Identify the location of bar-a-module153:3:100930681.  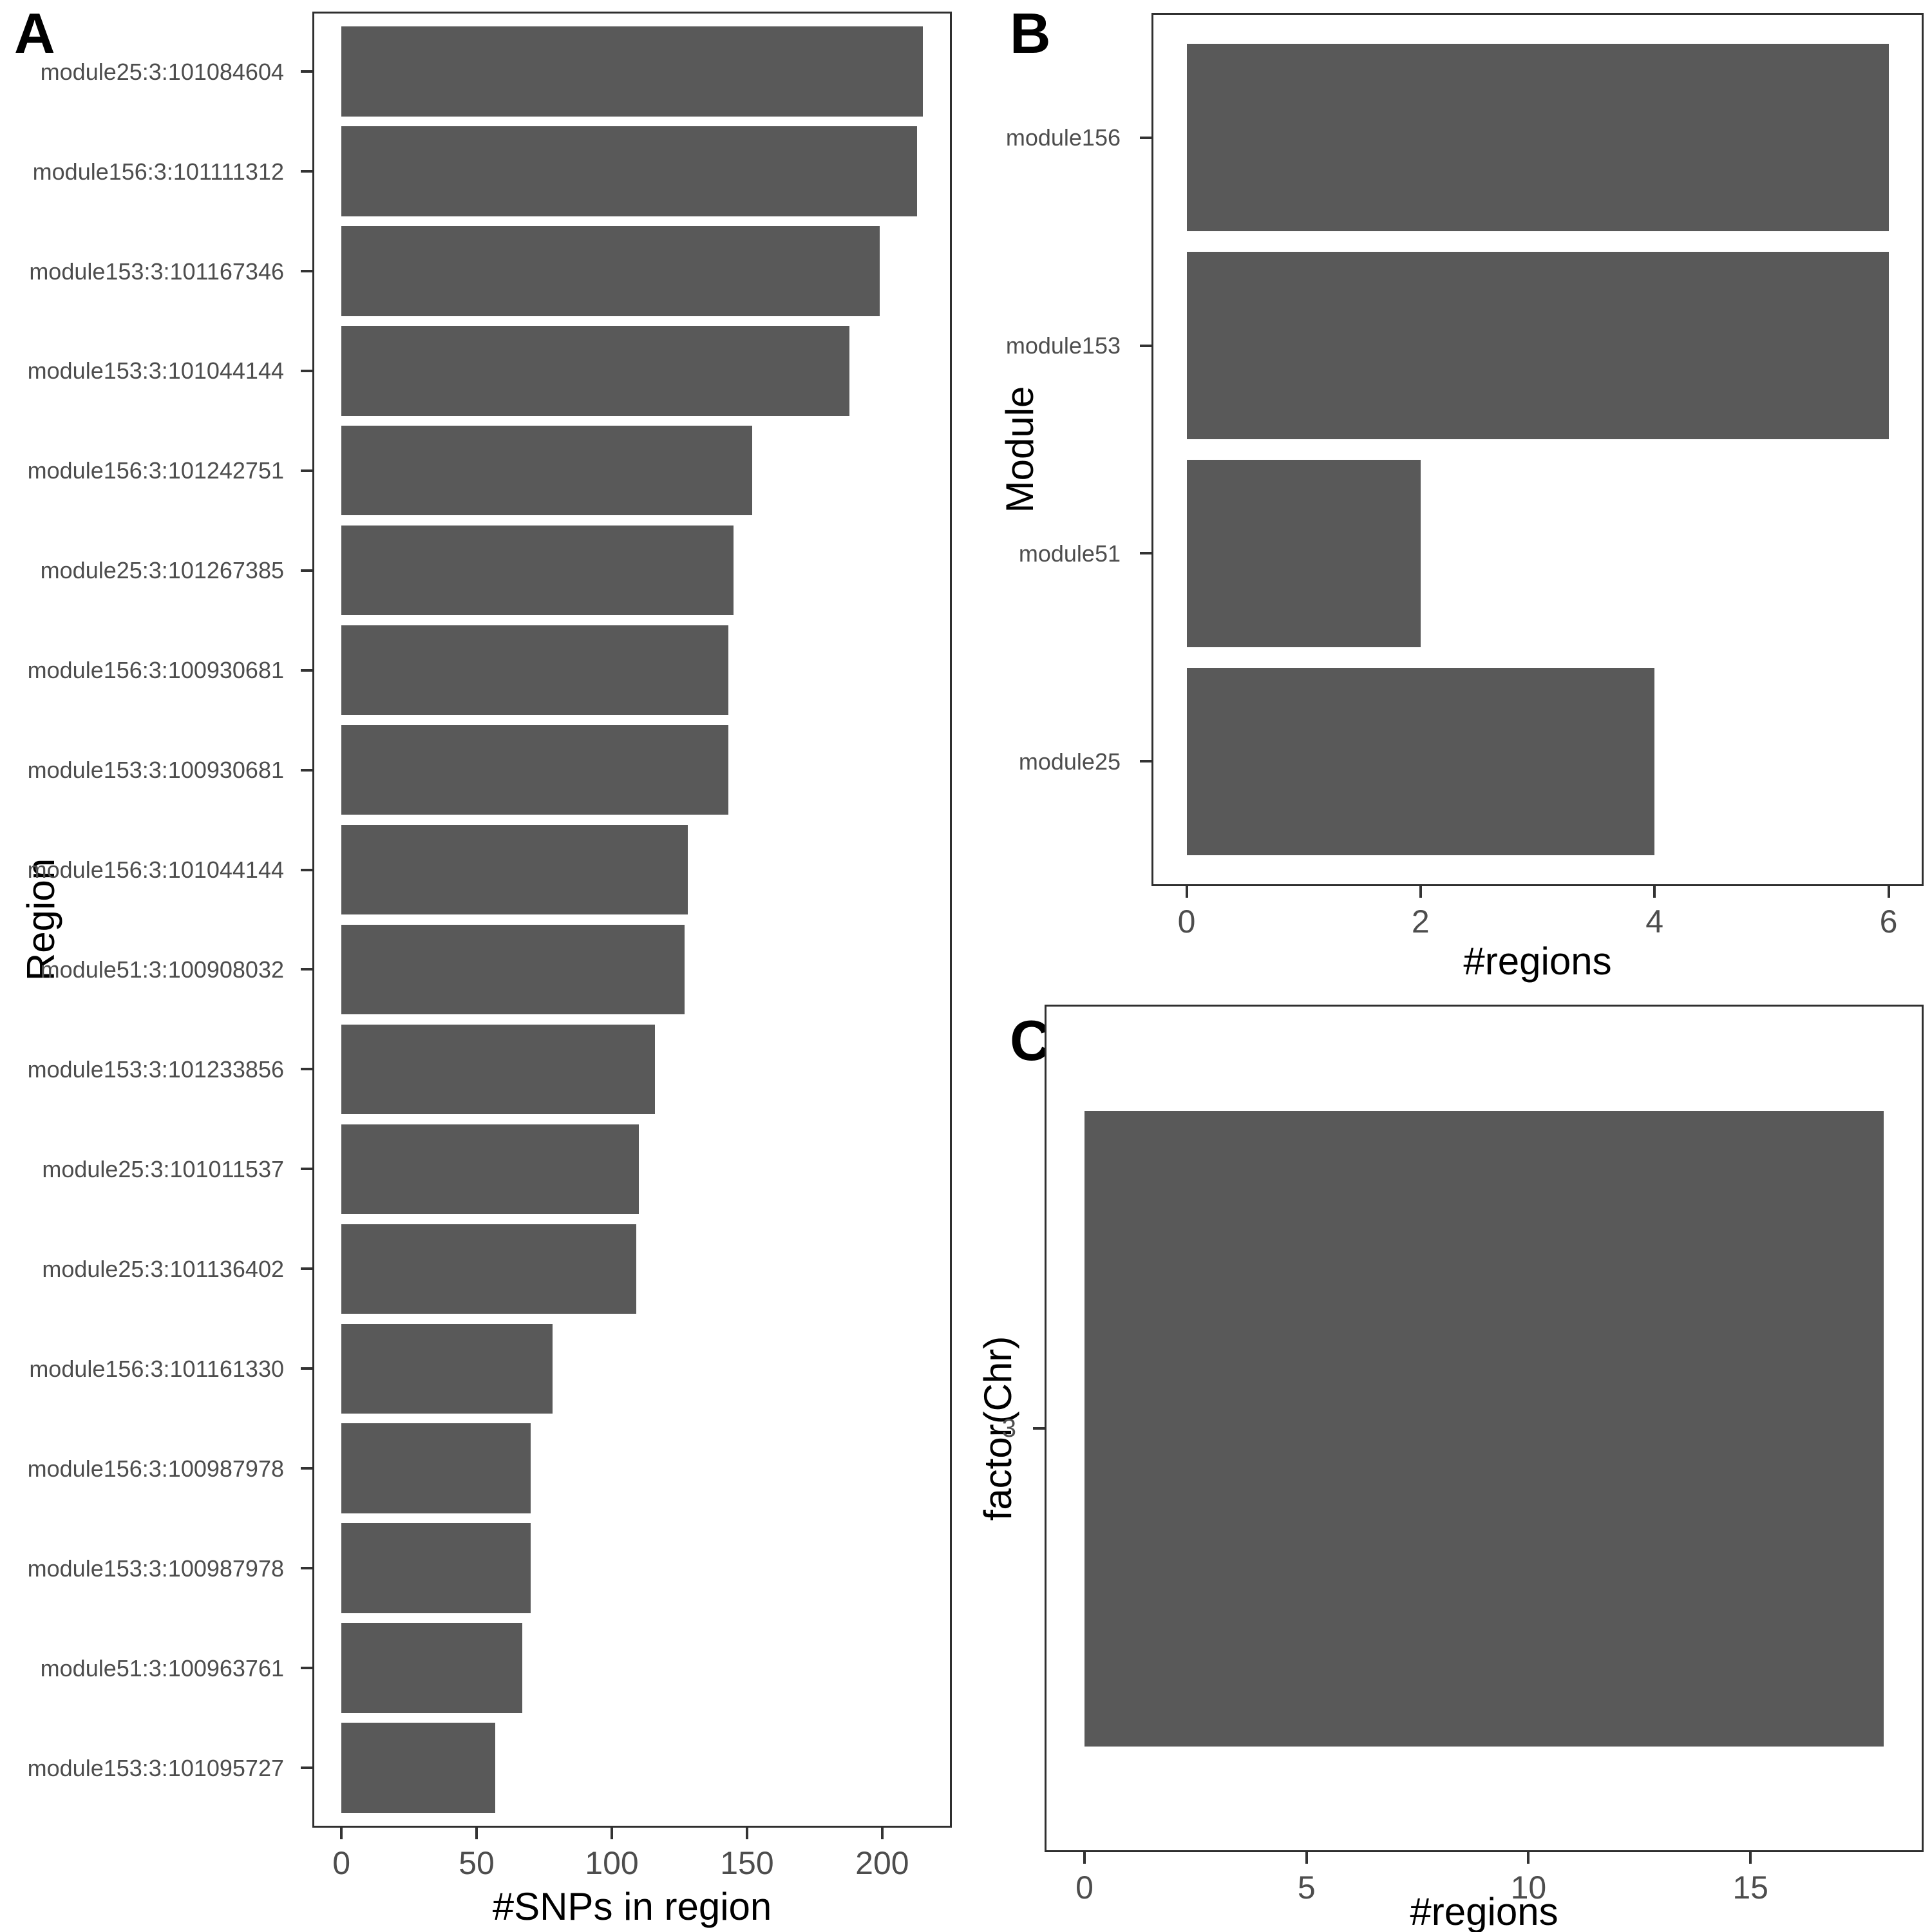
(534, 770).